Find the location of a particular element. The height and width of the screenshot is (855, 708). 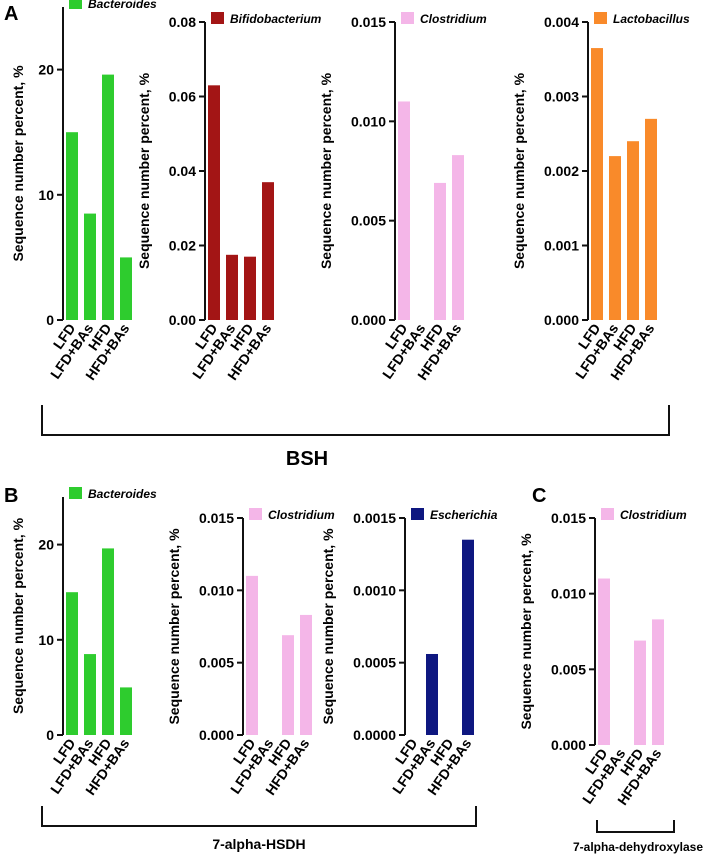

y-tick-label: 0.004 is located at coordinates (561, 22).